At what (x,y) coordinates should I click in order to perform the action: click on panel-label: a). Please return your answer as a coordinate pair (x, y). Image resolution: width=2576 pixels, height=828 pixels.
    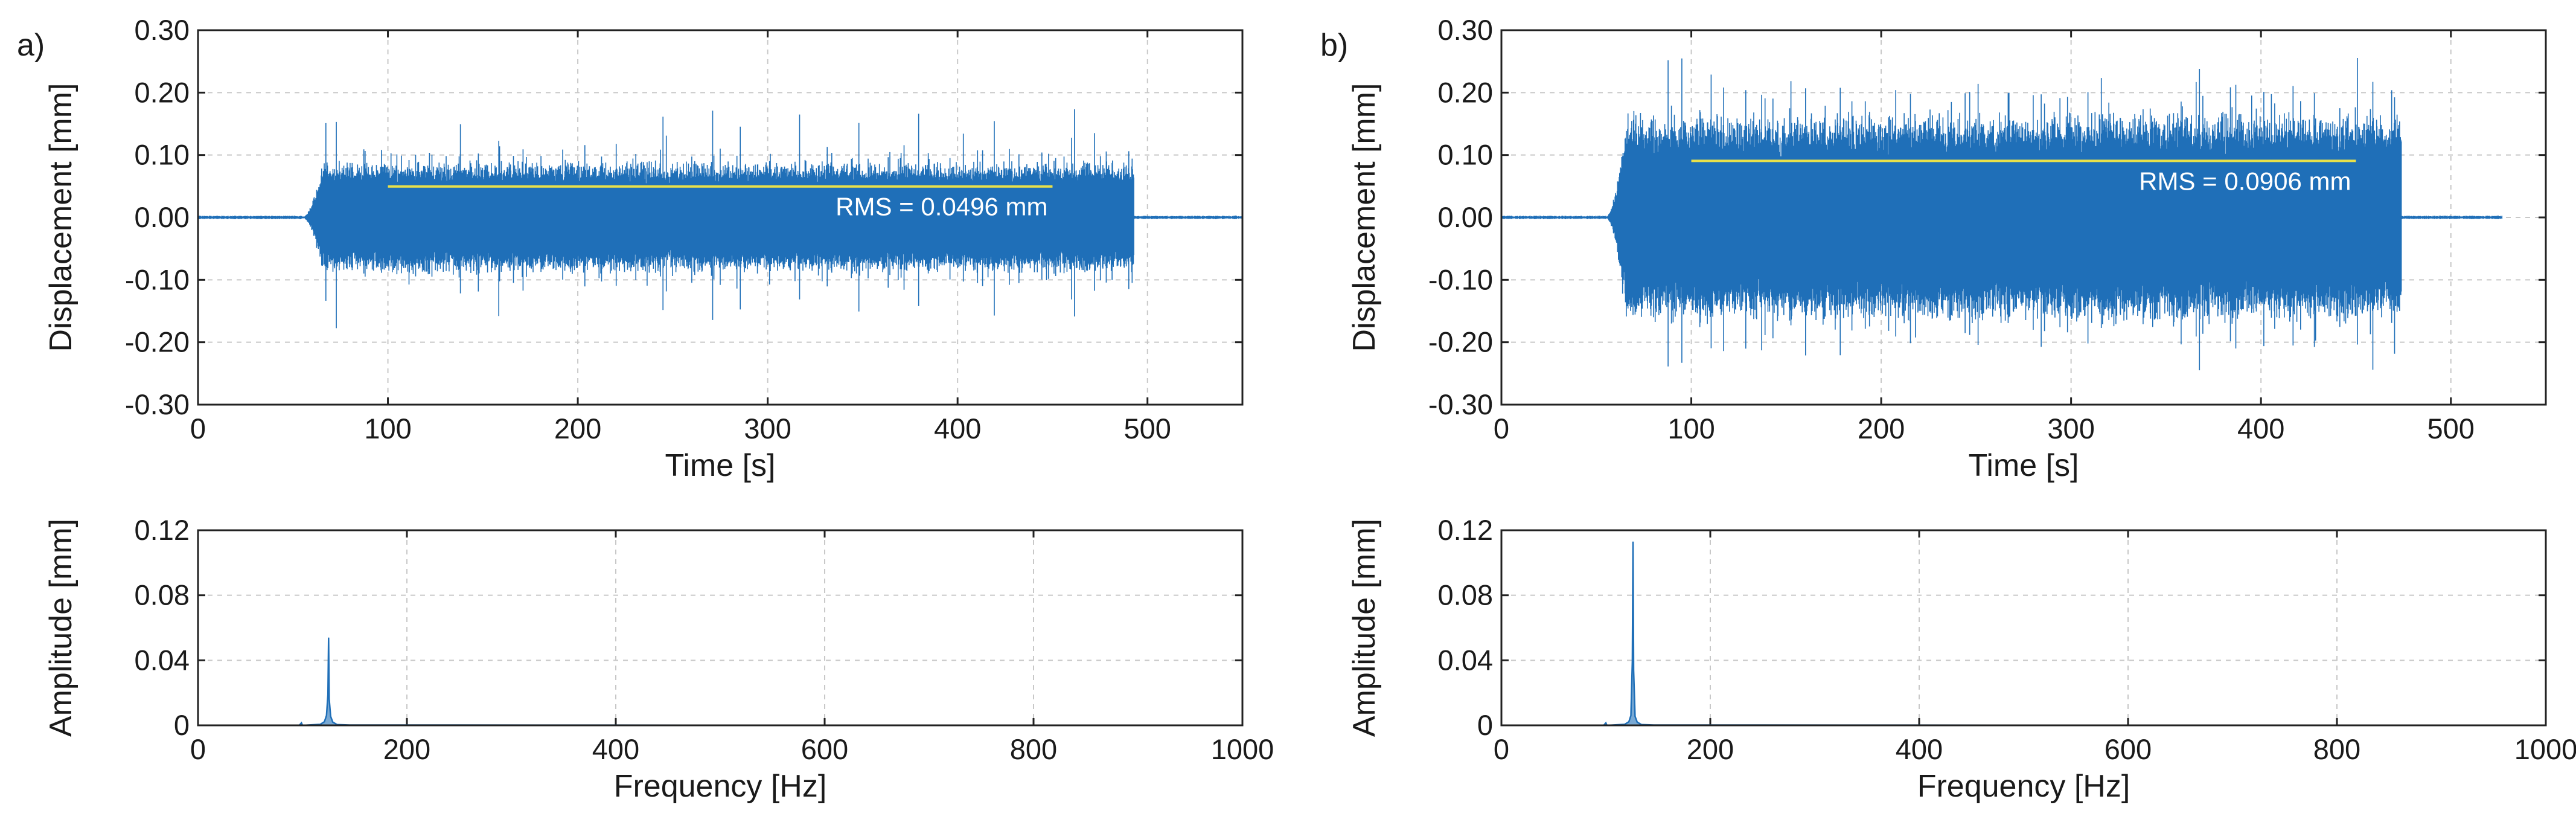
    Looking at the image, I should click on (31, 45).